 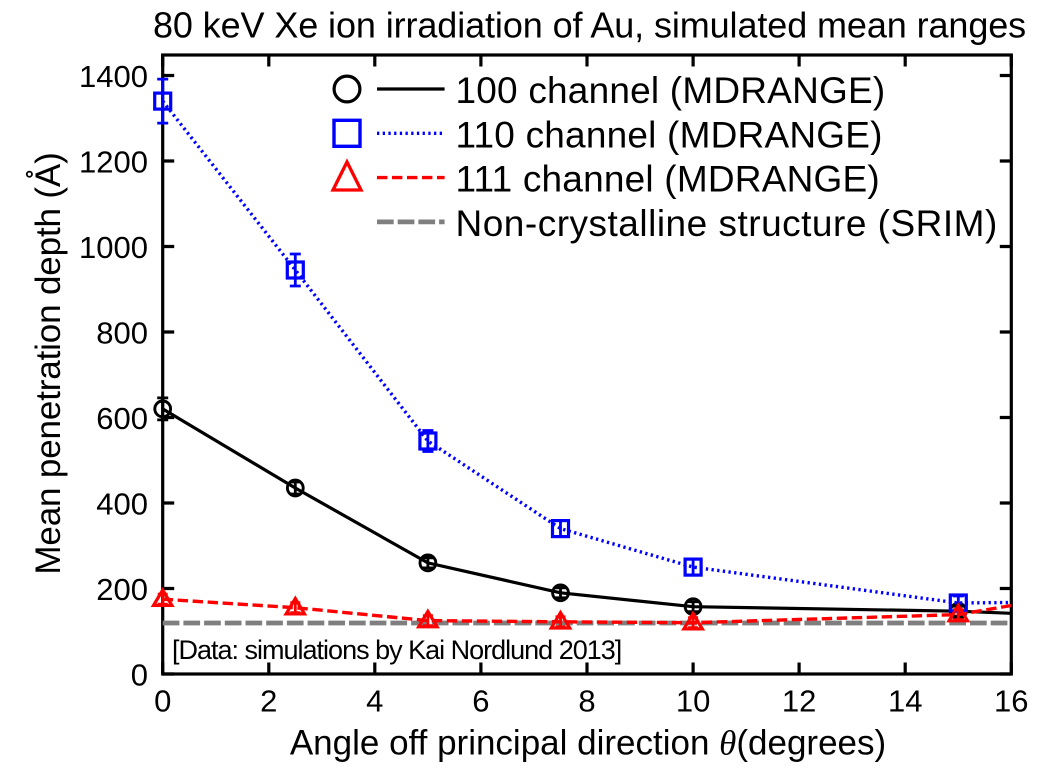 I want to click on svg-text: 8, so click(x=586, y=701).